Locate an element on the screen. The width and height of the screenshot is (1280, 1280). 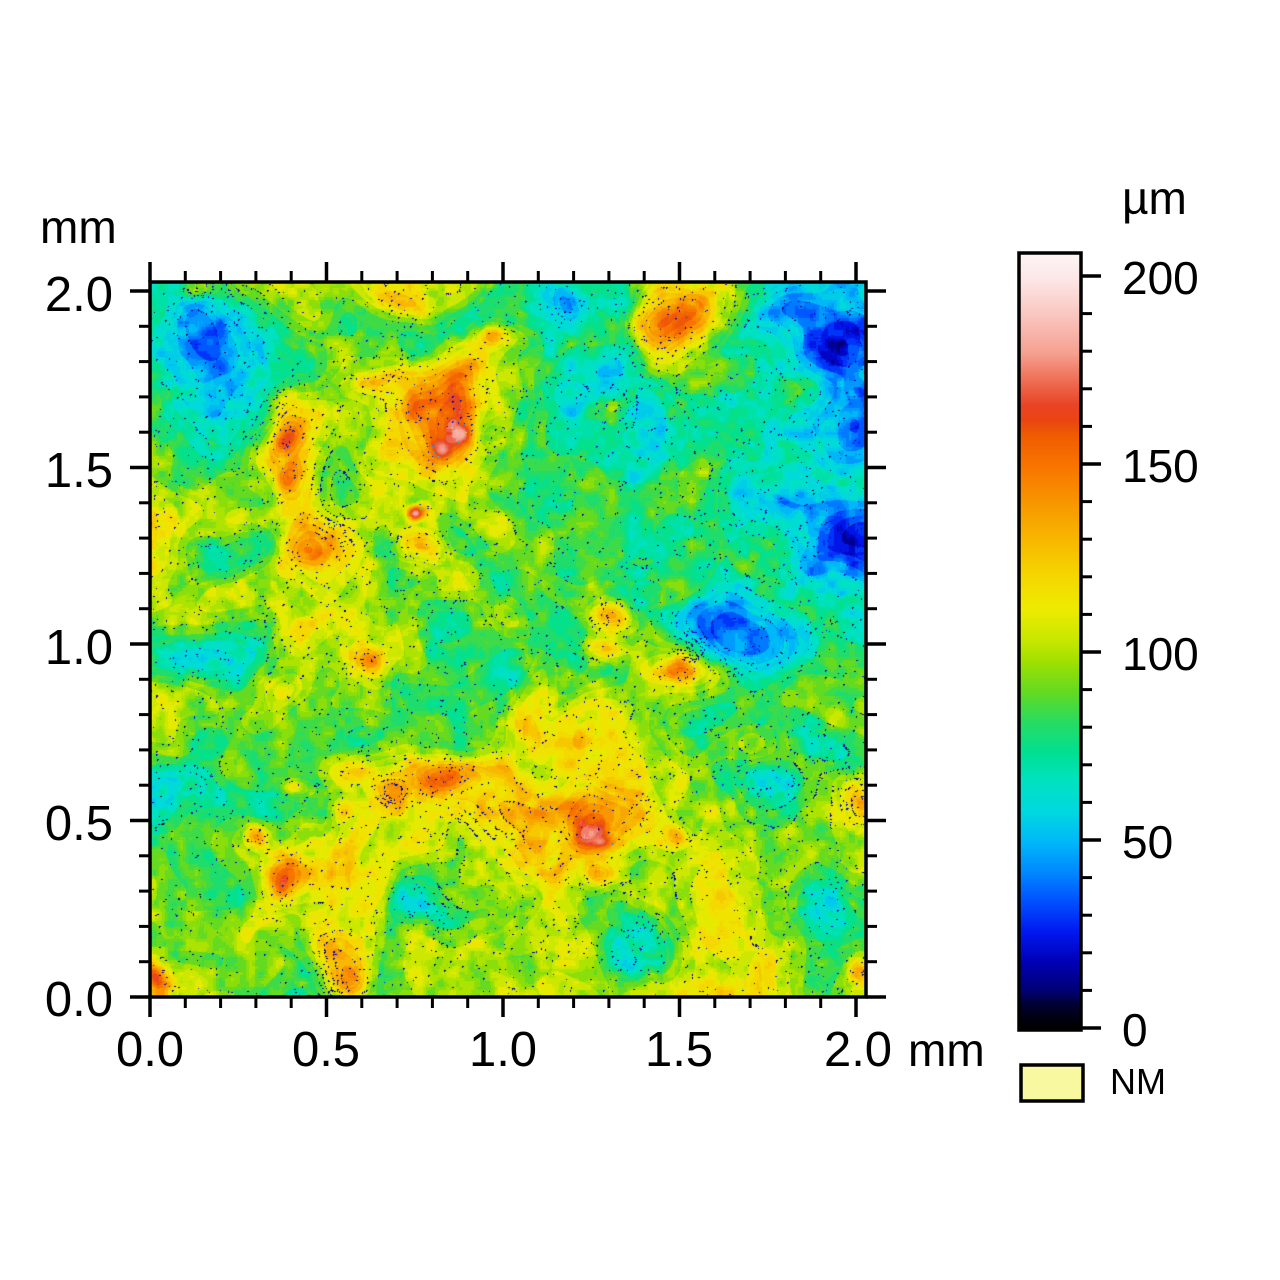
svg-text: 200 is located at coordinates (1160, 278).